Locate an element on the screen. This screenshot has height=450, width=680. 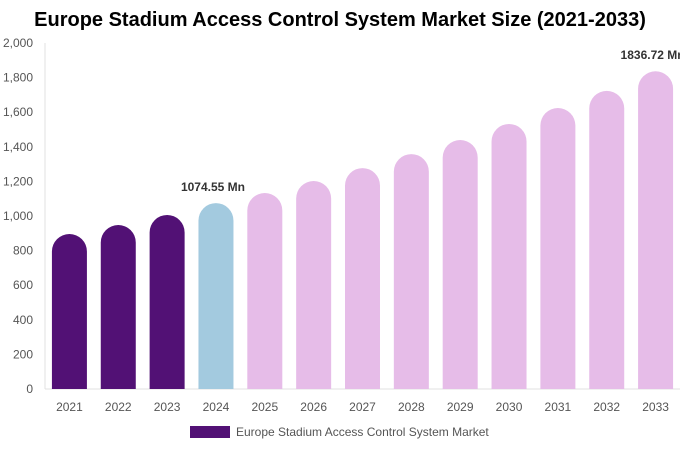
bar-2027 is located at coordinates (362, 278).